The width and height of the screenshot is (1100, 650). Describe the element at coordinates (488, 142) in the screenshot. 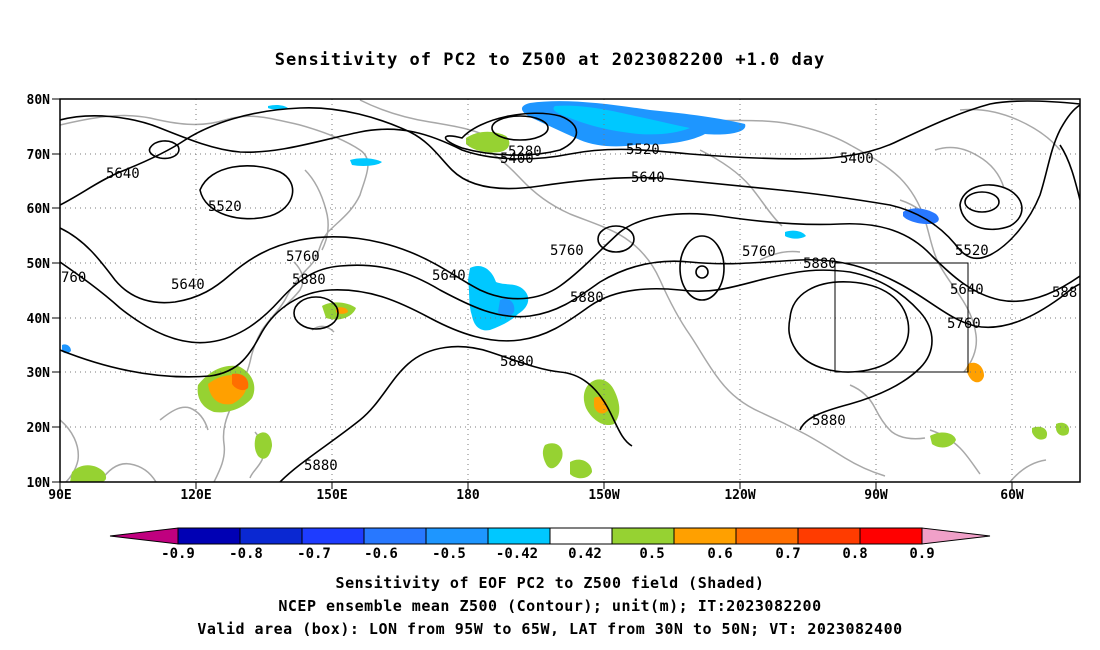

I see `positive-patch-bering` at that location.